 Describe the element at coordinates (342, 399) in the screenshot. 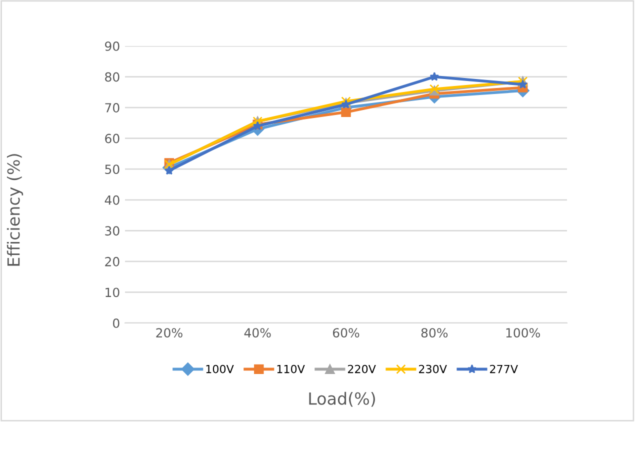

I see `x-axis-title: Load(%)` at that location.